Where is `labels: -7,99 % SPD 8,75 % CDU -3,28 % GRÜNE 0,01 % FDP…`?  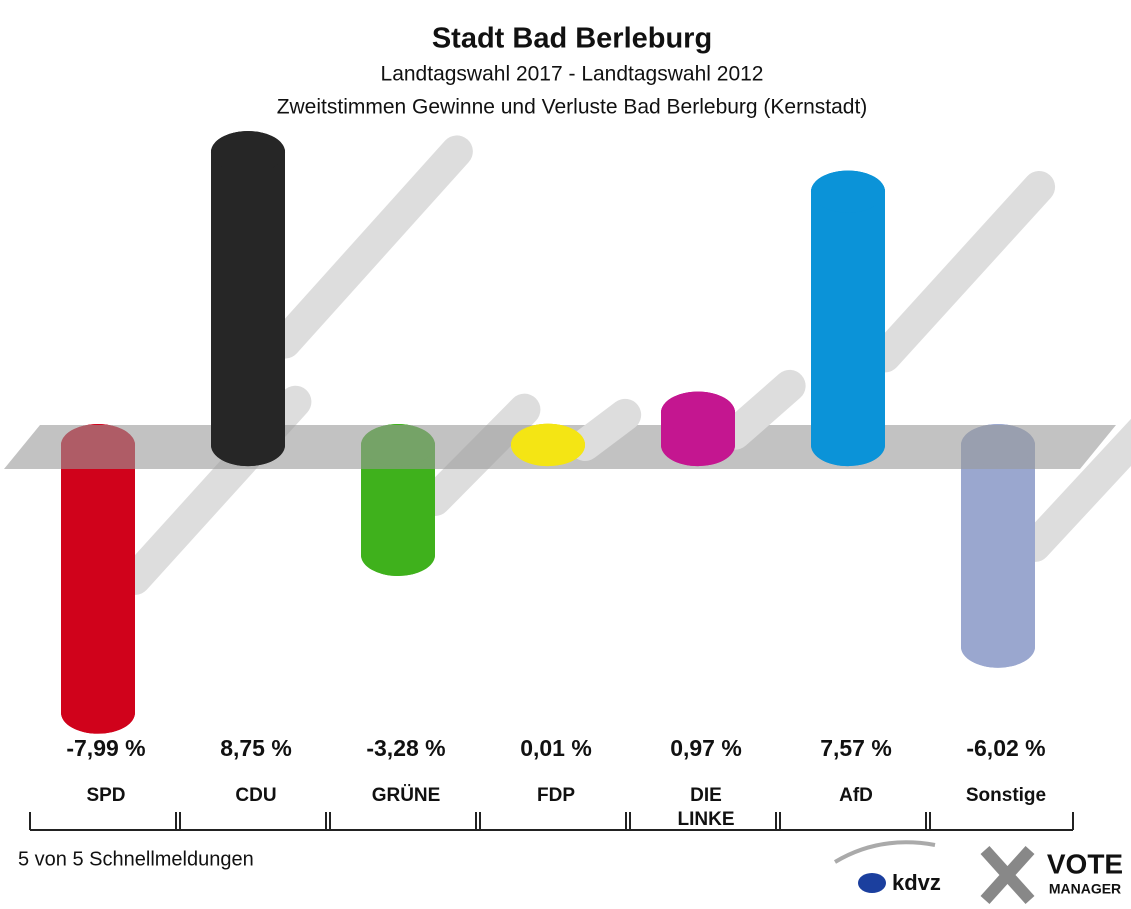 labels: -7,99 % SPD 8,75 % CDU -3,28 % GRÜNE 0,01 % FDP… is located at coordinates (556, 782).